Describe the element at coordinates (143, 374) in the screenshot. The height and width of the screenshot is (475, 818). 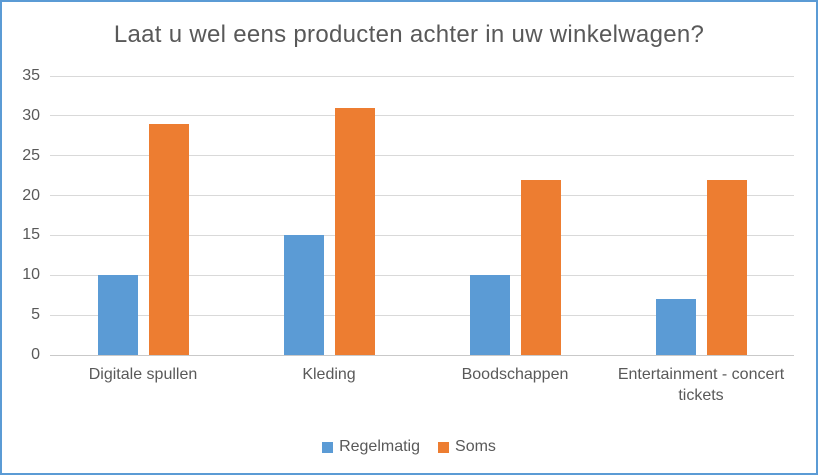
I see `x-category-label: Digitale spullen` at that location.